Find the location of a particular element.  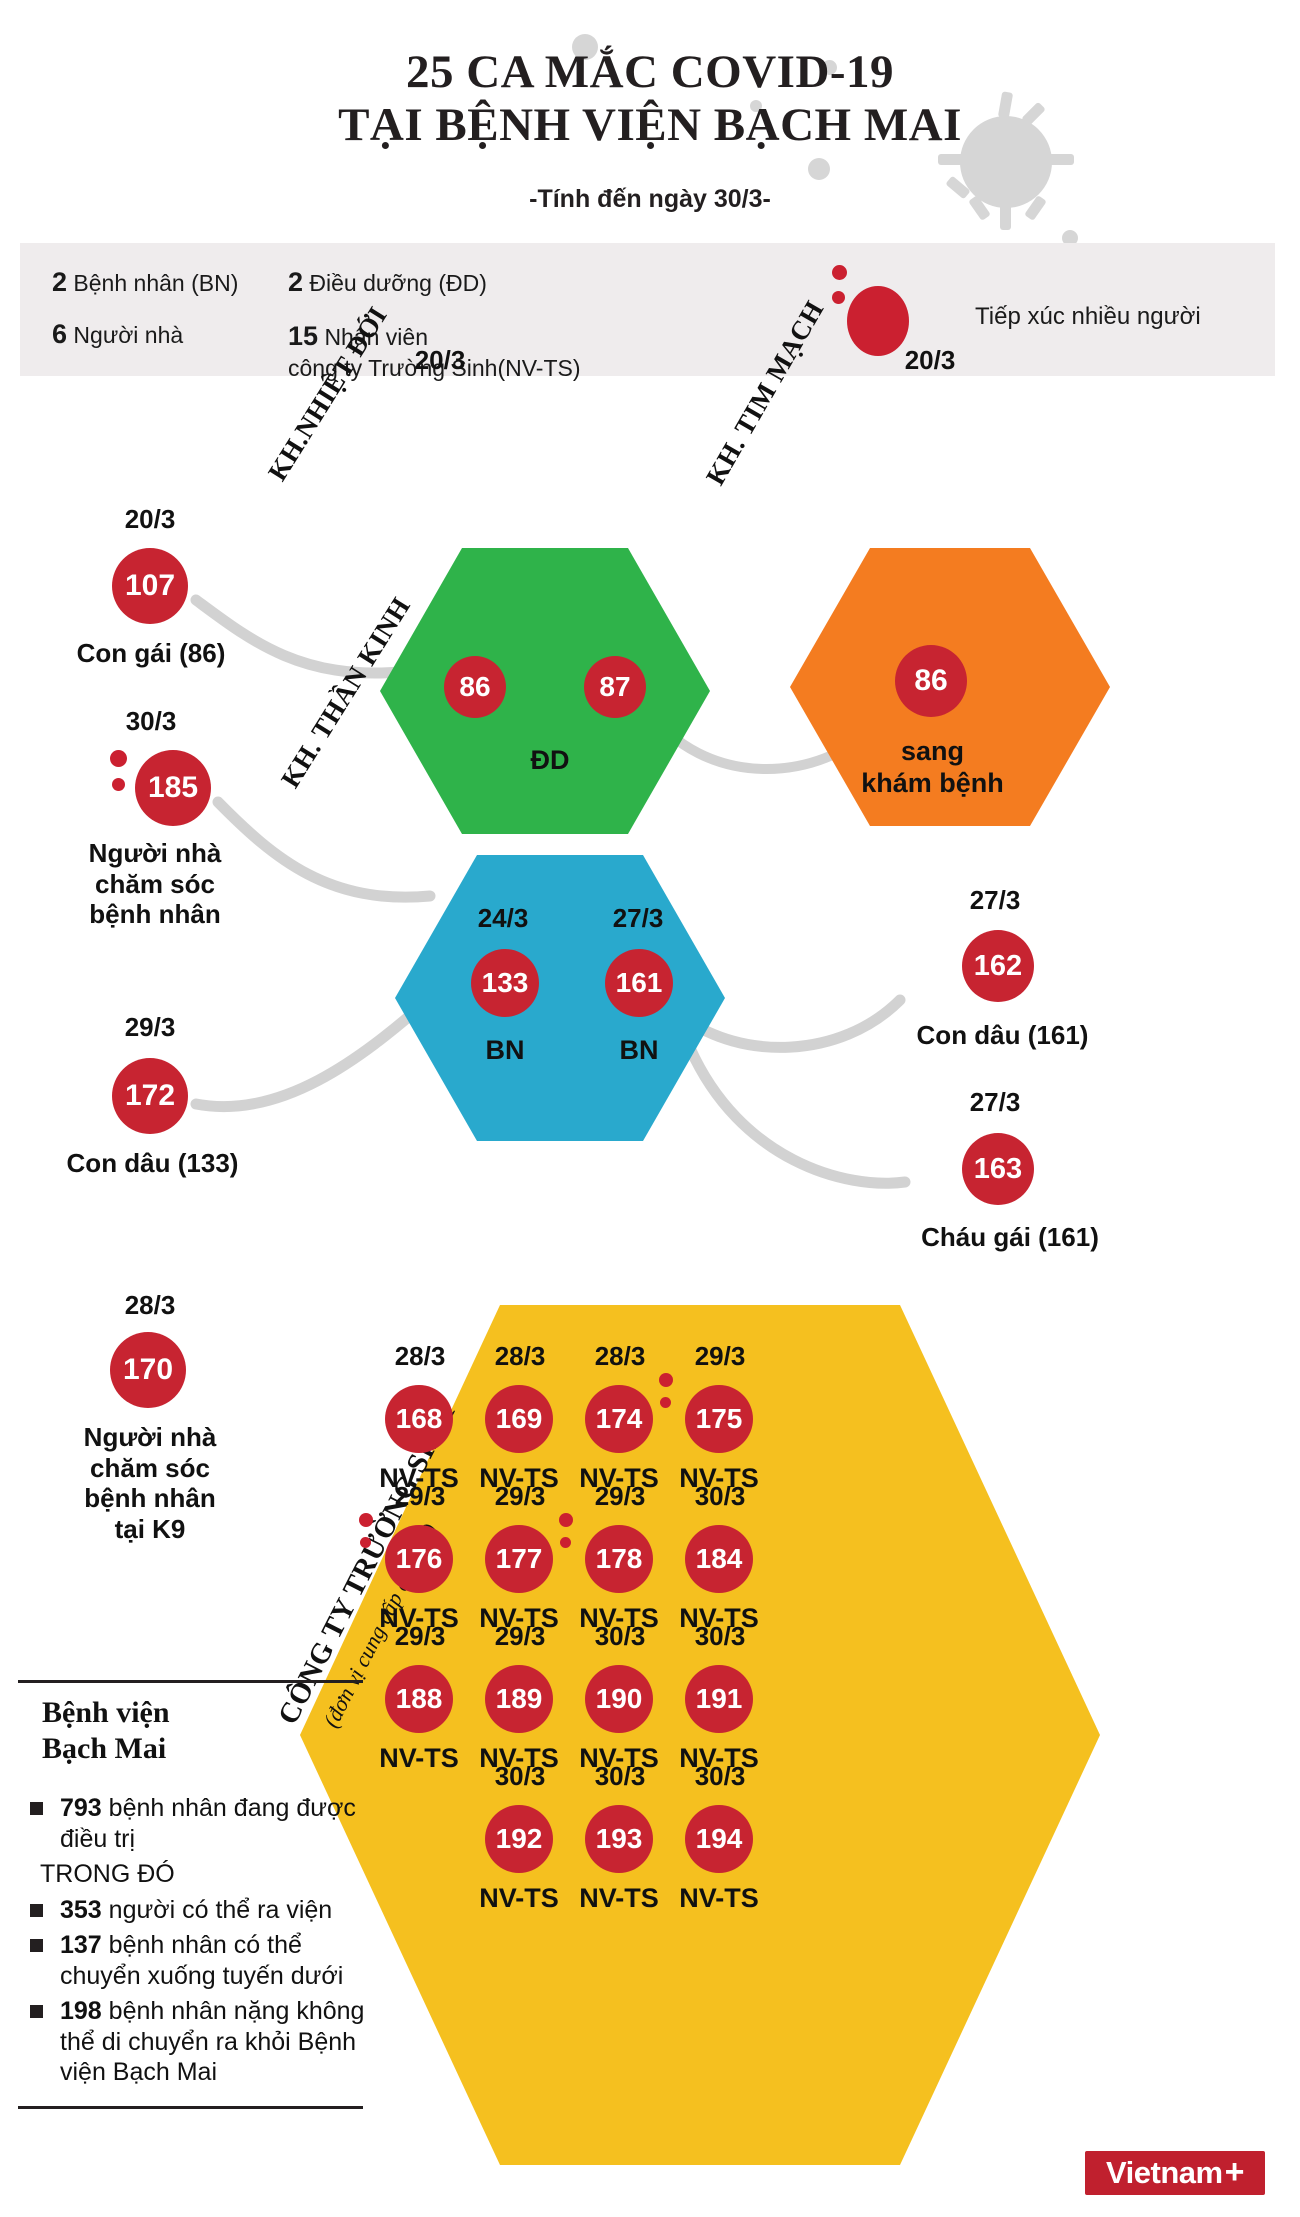

node-178-id: 178 is located at coordinates (619, 1558).